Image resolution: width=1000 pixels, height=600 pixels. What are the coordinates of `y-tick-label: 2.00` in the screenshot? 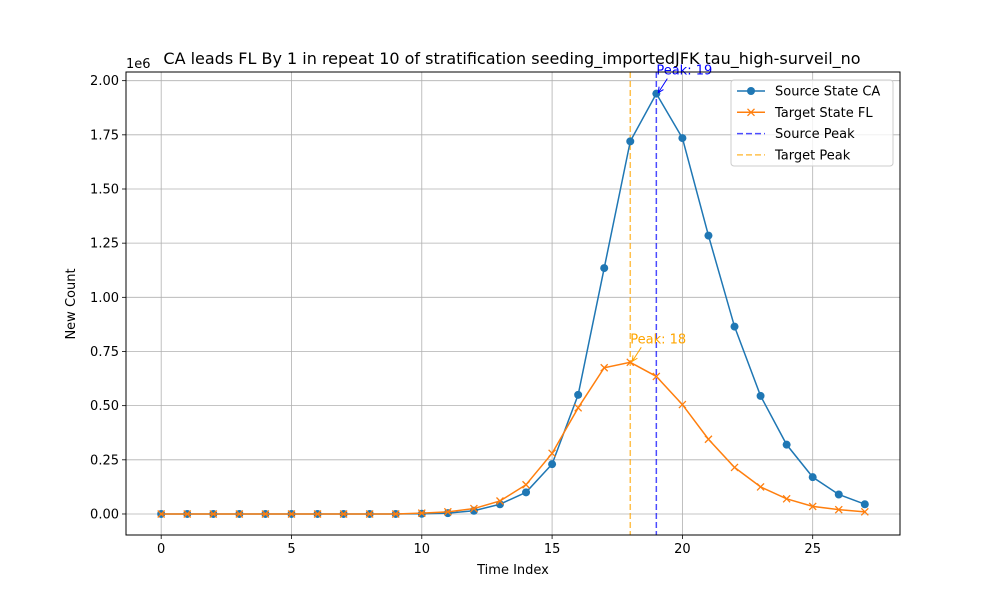 It's located at (104, 81).